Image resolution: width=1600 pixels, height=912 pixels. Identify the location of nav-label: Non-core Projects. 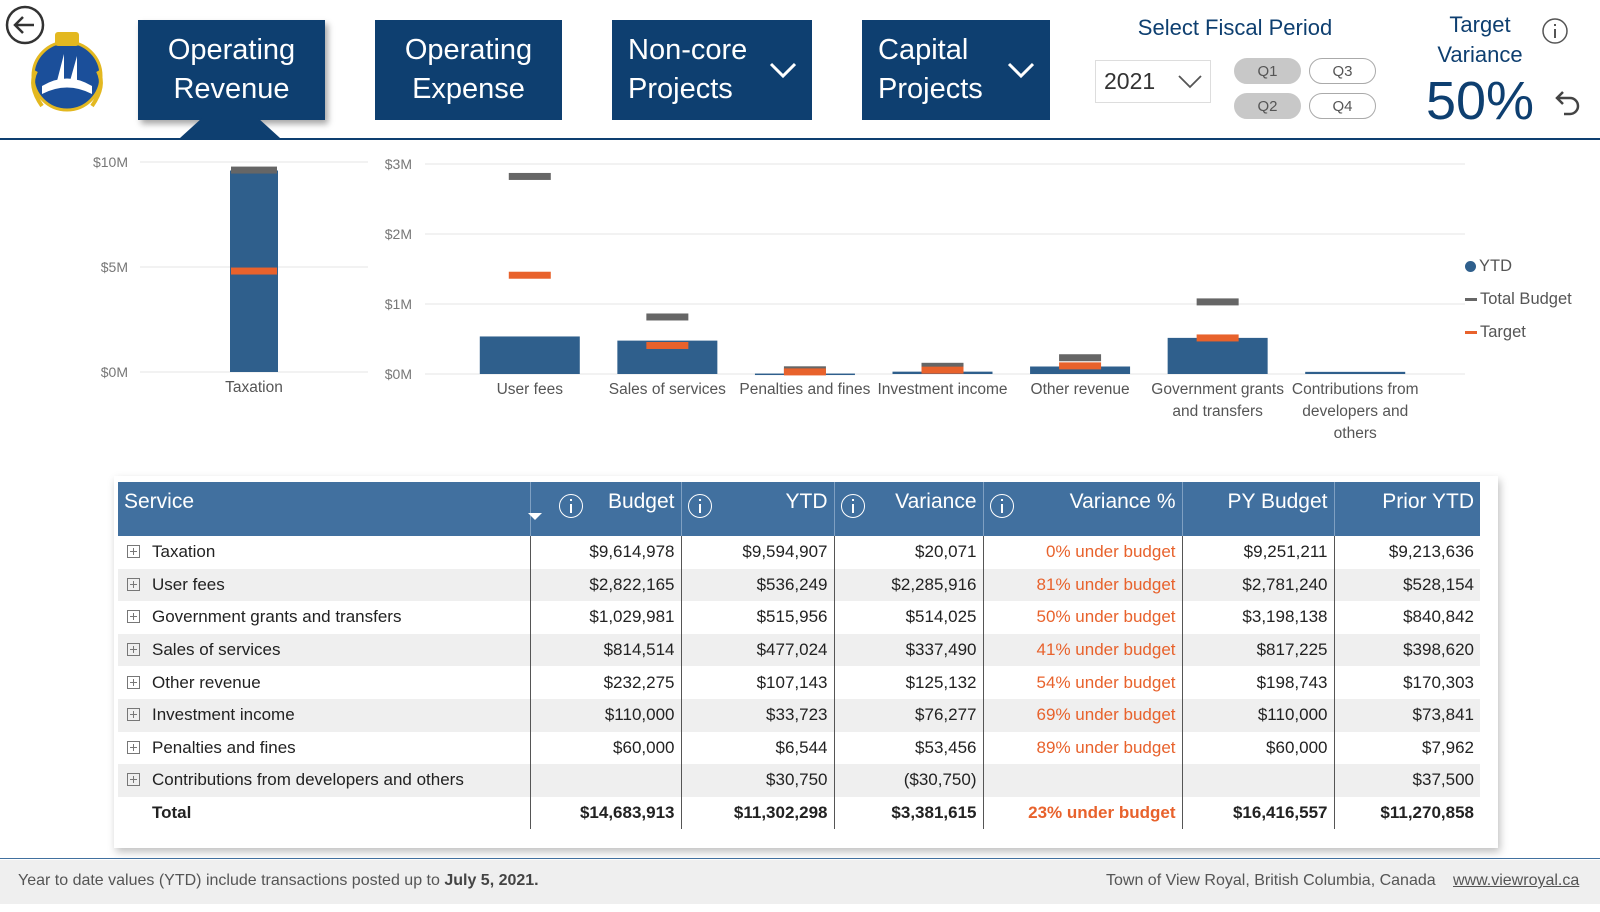
(688, 69).